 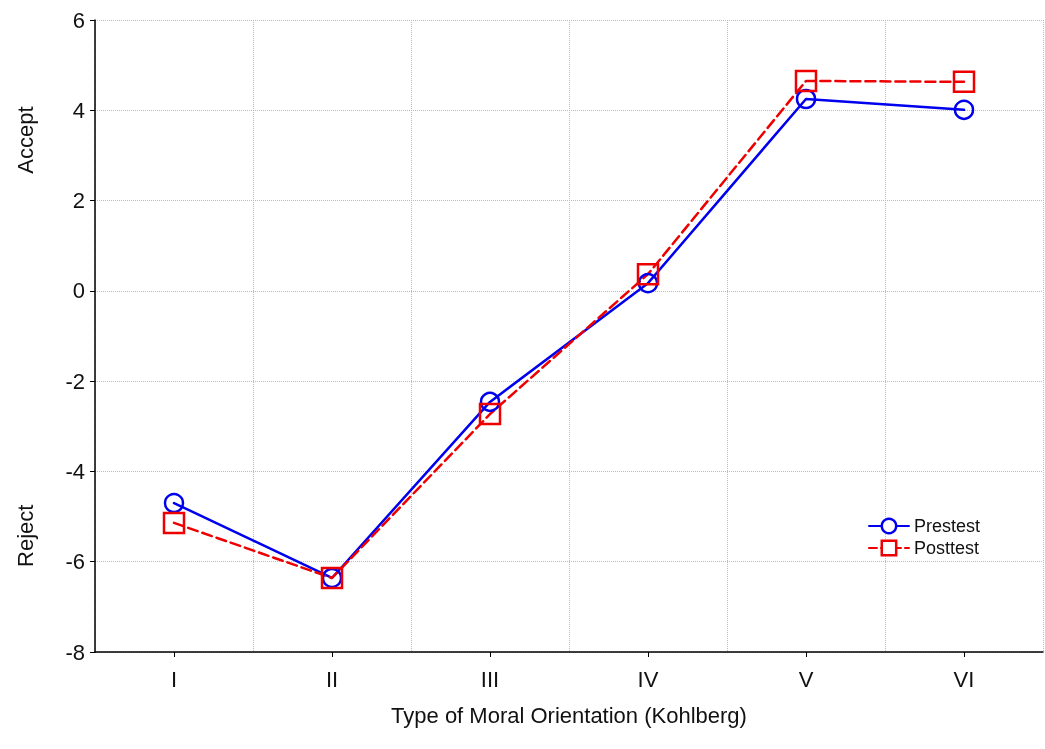 What do you see at coordinates (25, 535) in the screenshot?
I see `text: Reject` at bounding box center [25, 535].